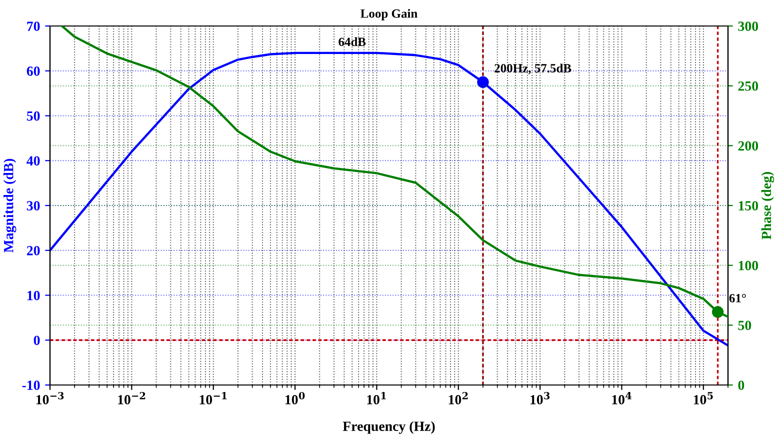 This screenshot has width=778, height=438. I want to click on x-tick-label: 10$^{3}$, so click(540, 398).